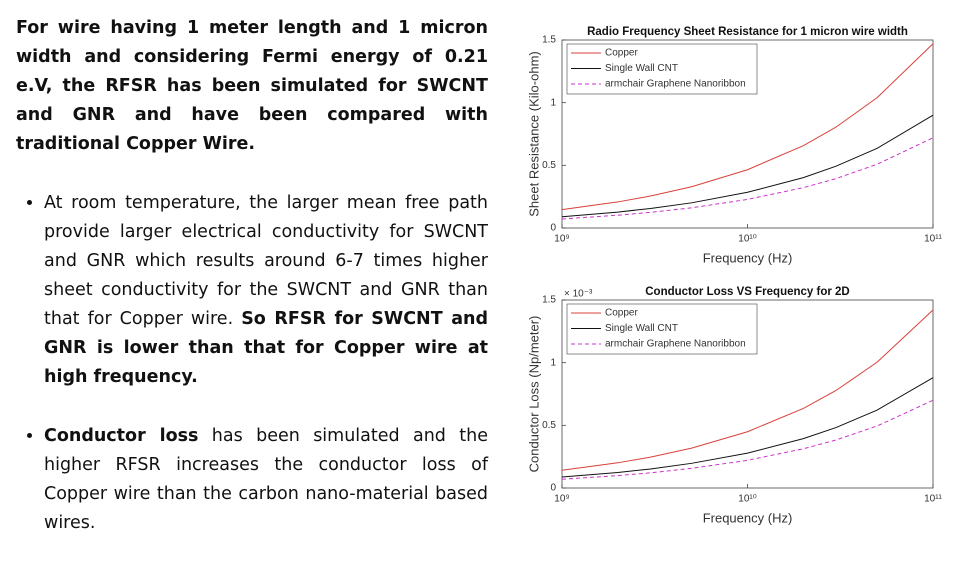 Image resolution: width=960 pixels, height=568 pixels. What do you see at coordinates (533, 394) in the screenshot?
I see `y-axis-label: Conductor Loss (Np/meter)` at bounding box center [533, 394].